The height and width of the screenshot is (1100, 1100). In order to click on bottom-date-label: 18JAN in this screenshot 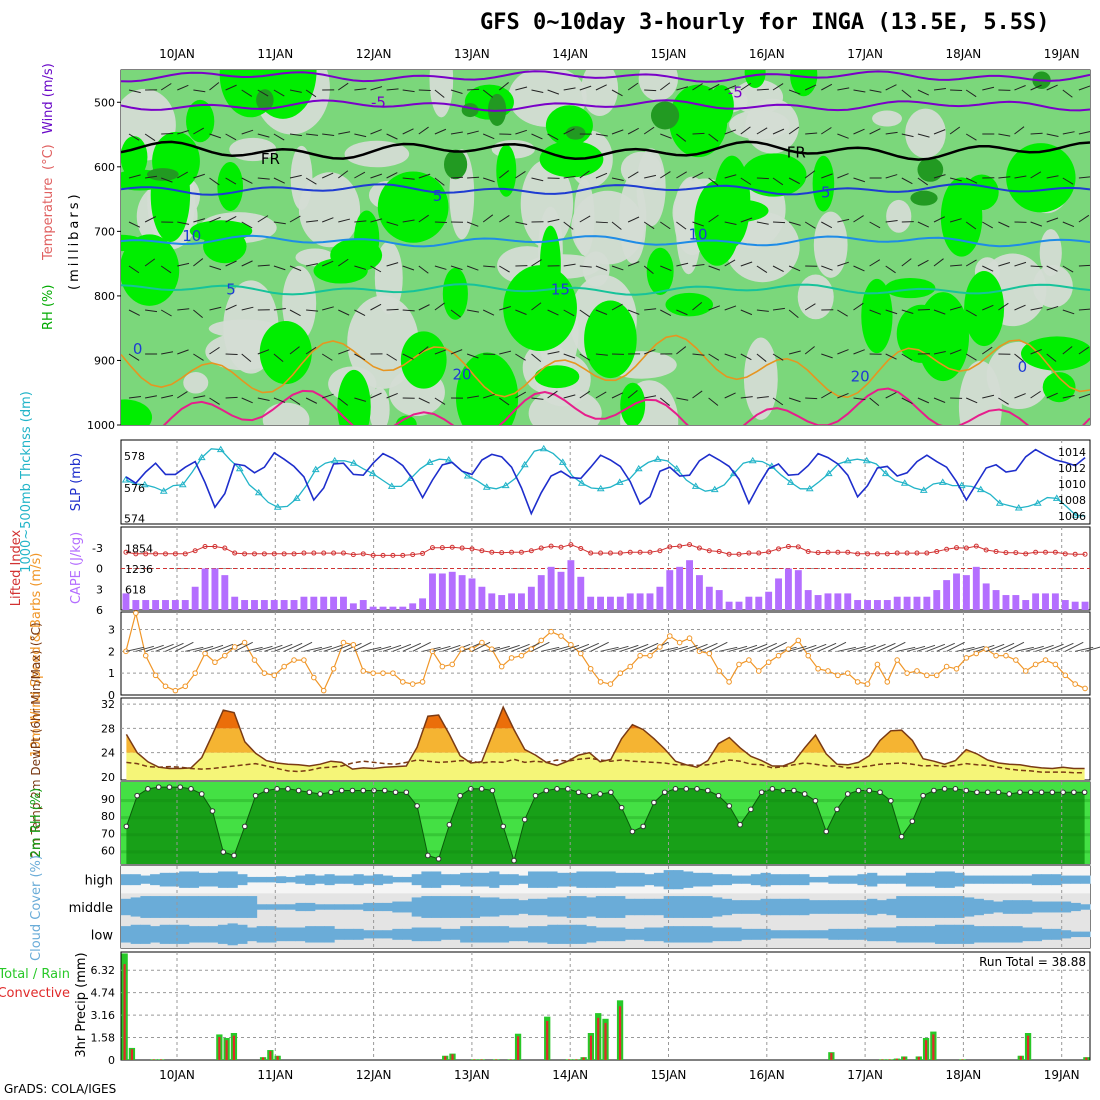, I will do `click(964, 1075)`.